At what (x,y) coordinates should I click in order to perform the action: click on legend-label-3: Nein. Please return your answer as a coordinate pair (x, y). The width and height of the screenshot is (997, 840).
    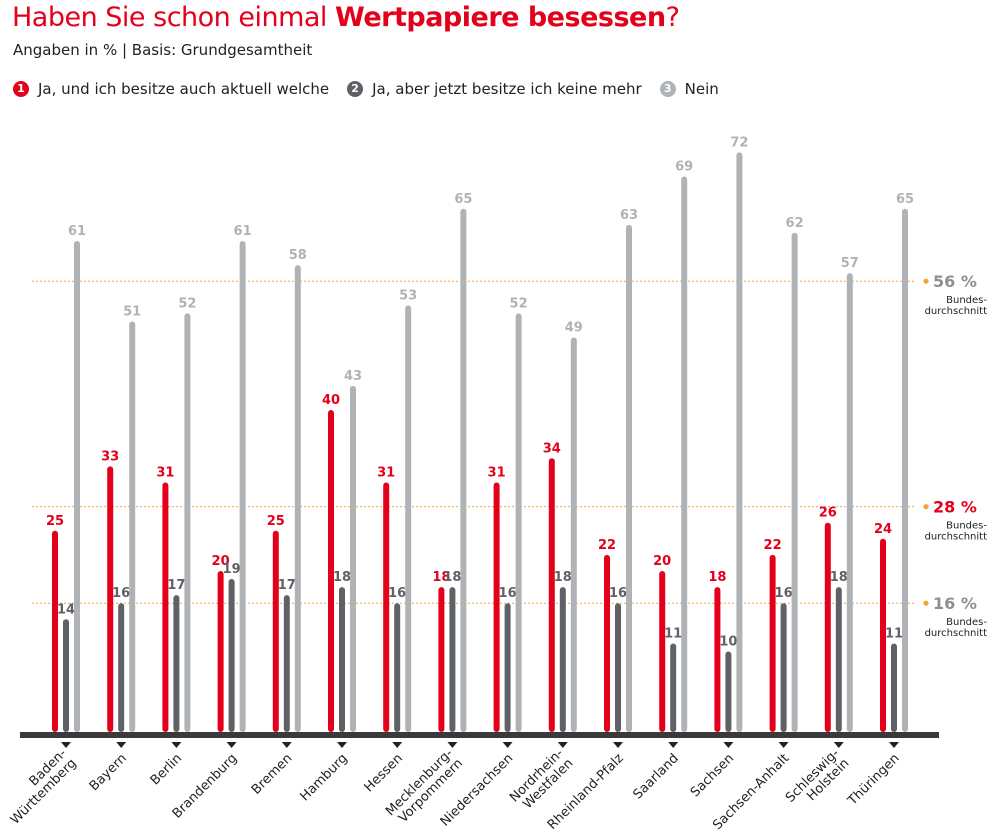
    Looking at the image, I should click on (701, 89).